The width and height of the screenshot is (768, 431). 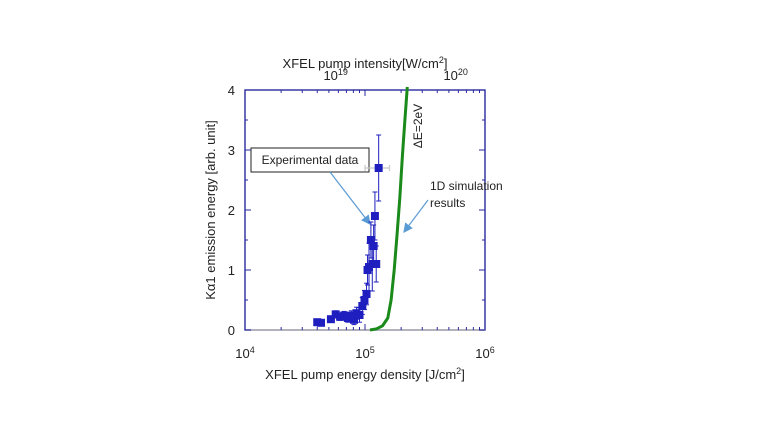 I want to click on x-axis-title: XFEL pump energy density [J/cm2], so click(x=365, y=374).